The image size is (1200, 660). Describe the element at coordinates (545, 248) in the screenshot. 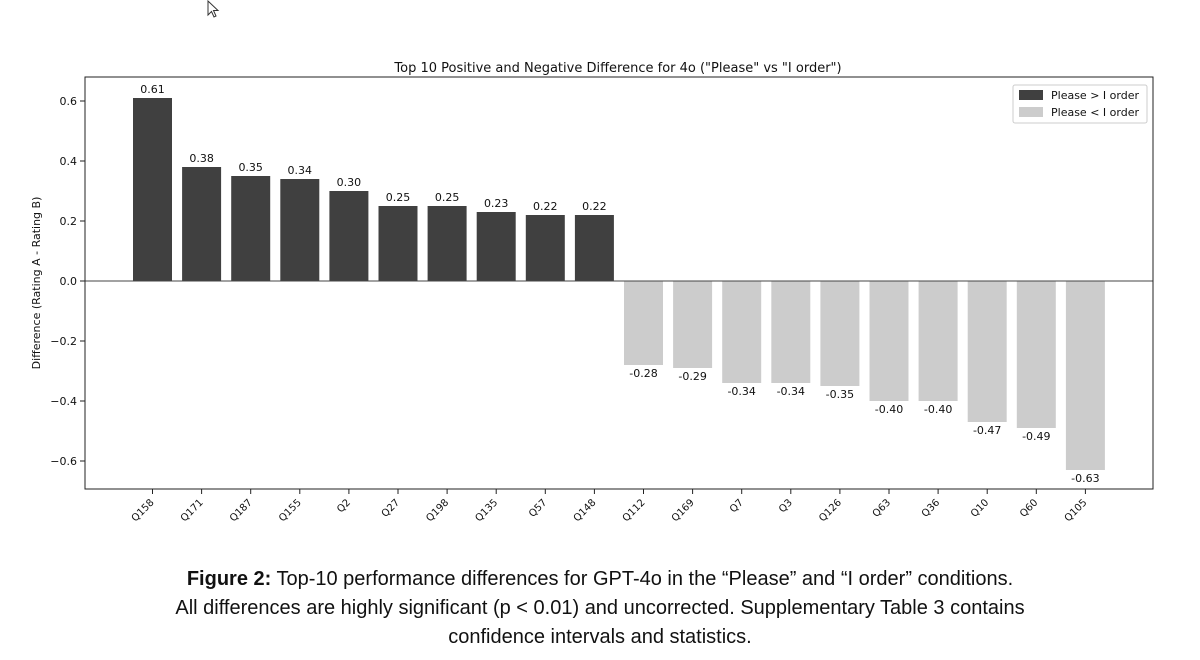

I see `bar-q57` at that location.